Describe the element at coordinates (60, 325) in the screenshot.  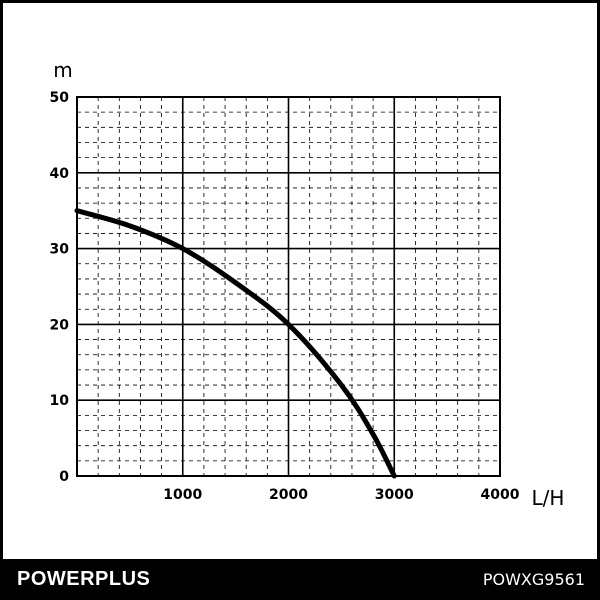
I see `y-tick-label: 20` at that location.